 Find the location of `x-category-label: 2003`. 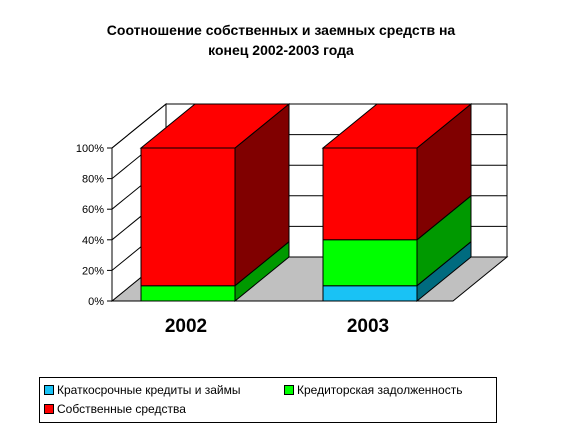

x-category-label: 2003 is located at coordinates (368, 326).